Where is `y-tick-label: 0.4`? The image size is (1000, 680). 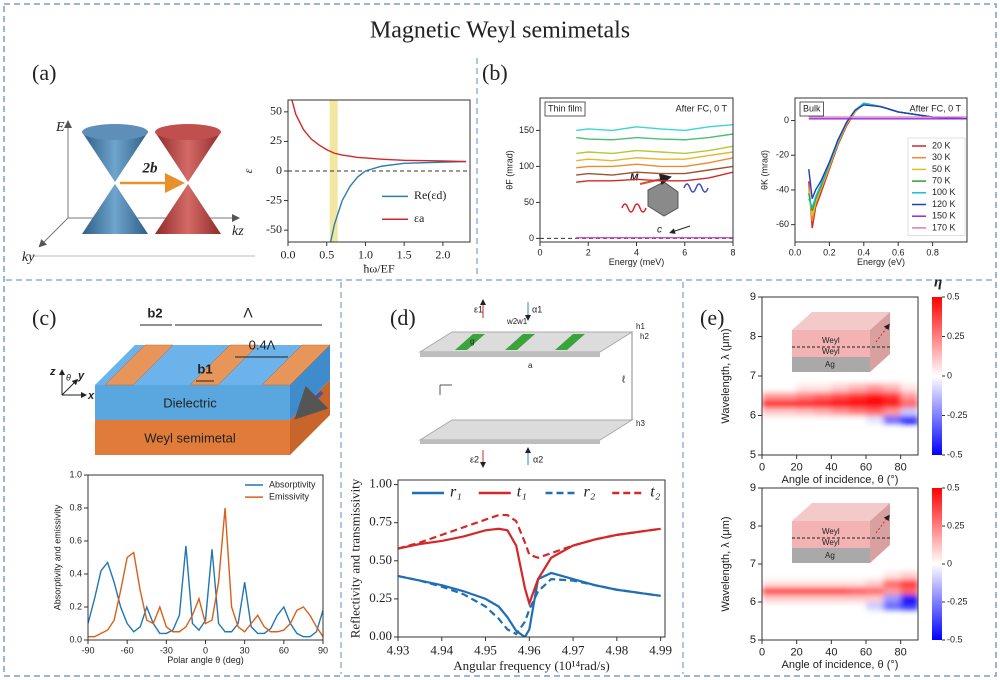 y-tick-label: 0.4 is located at coordinates (75, 573).